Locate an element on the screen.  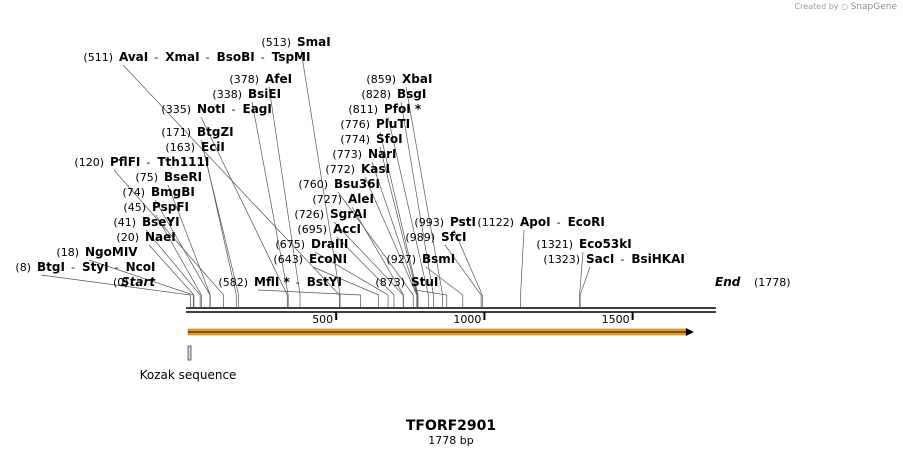
start-label: Start is located at coordinates (138, 282).